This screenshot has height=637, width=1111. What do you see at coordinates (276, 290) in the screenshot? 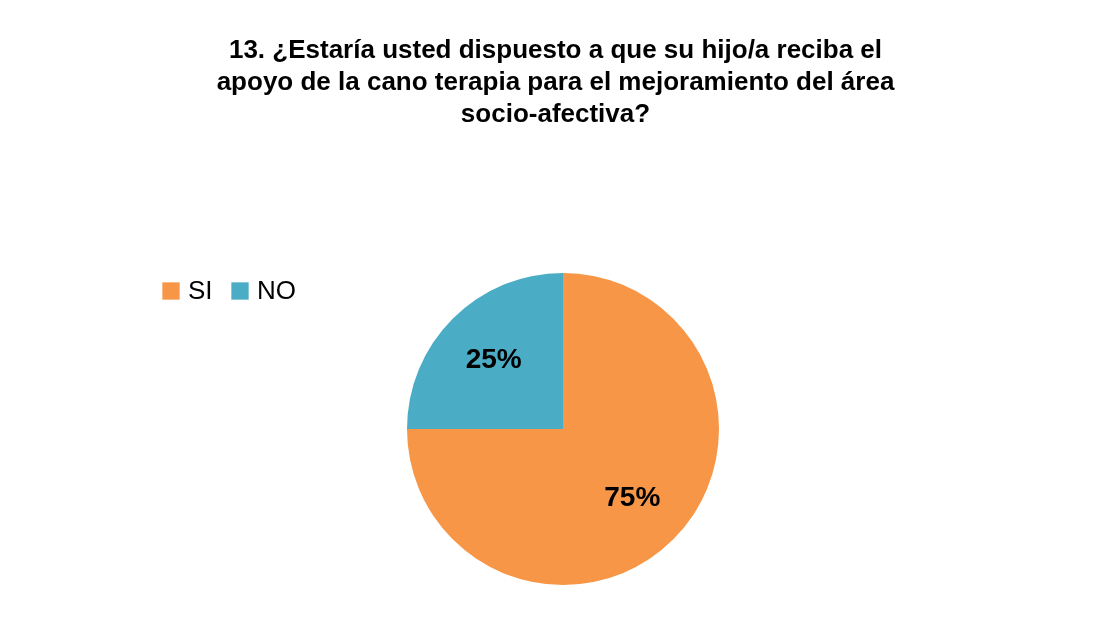
I see `legend-label: NO` at bounding box center [276, 290].